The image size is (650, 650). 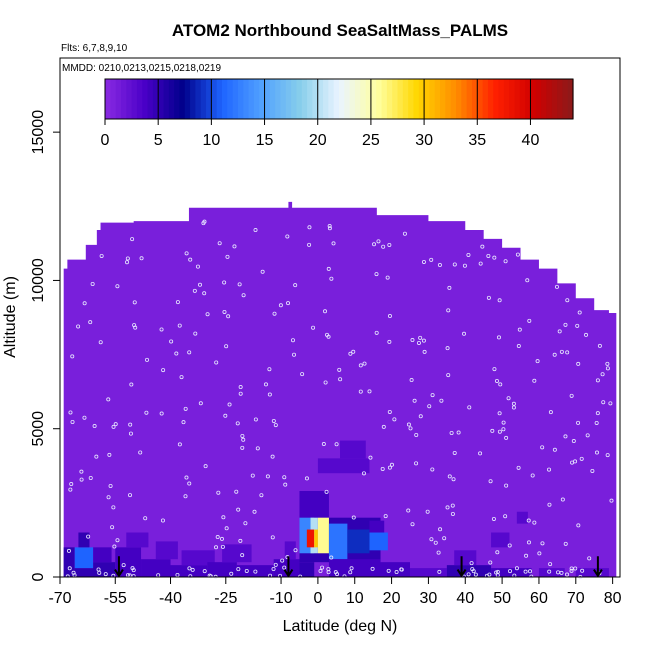 I want to click on x-axis-label: Latitude (deg N), so click(x=340, y=626).